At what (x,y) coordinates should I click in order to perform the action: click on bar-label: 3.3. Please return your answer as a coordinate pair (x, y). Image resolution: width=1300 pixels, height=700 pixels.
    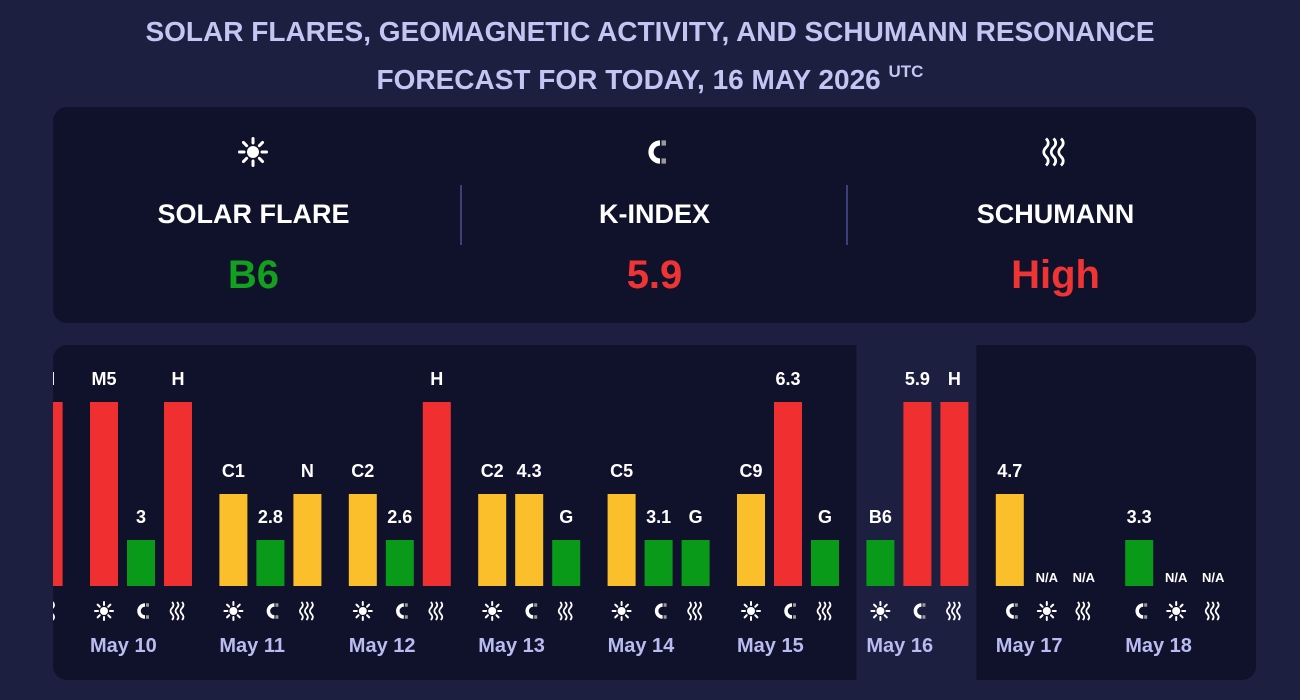
    Looking at the image, I should click on (1139, 517).